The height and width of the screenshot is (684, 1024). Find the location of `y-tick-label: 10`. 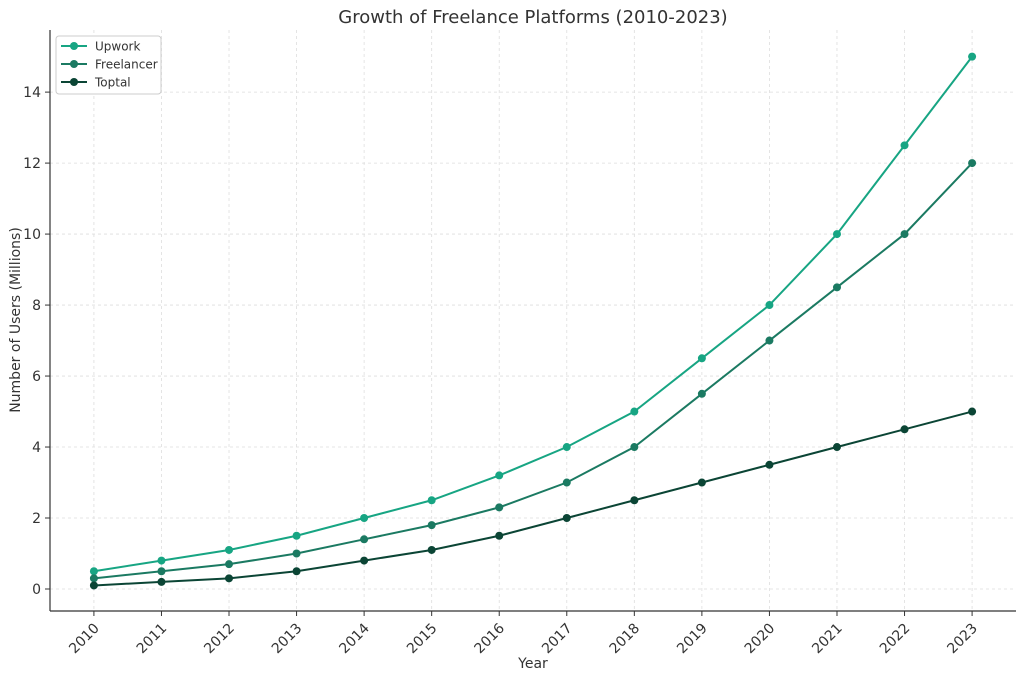

y-tick-label: 10 is located at coordinates (32, 235).